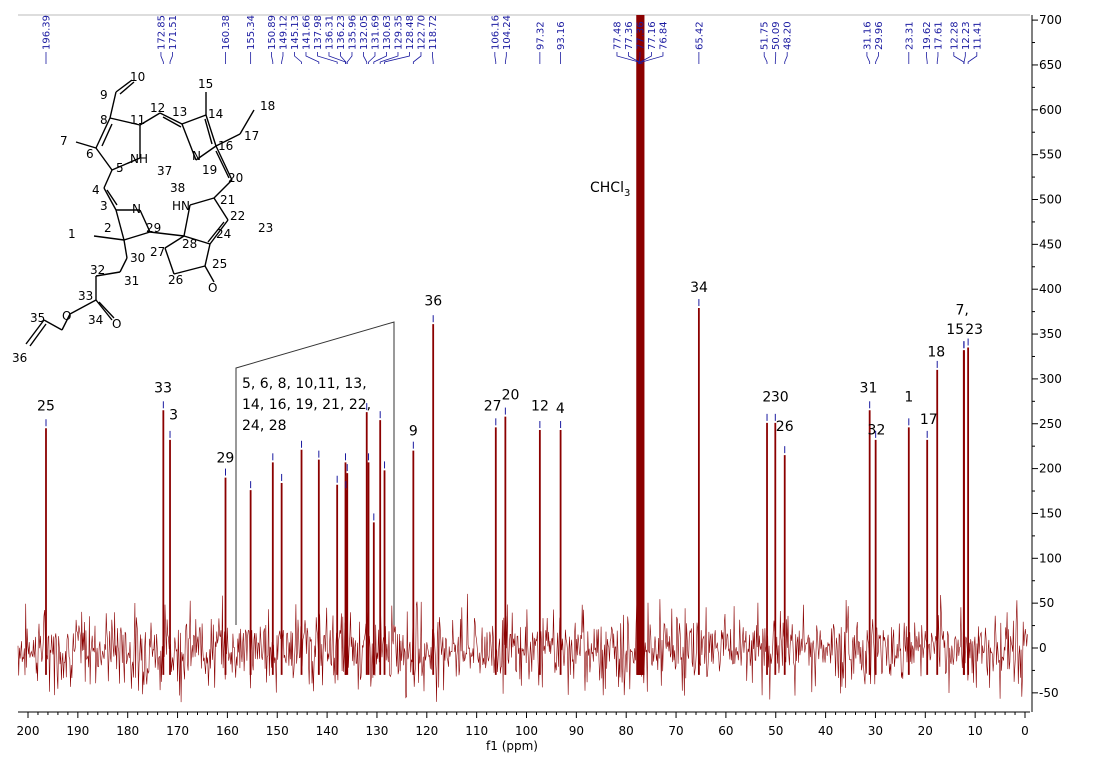  Describe the element at coordinates (576, 731) in the screenshot. I see `x-tick-label: 90` at that location.